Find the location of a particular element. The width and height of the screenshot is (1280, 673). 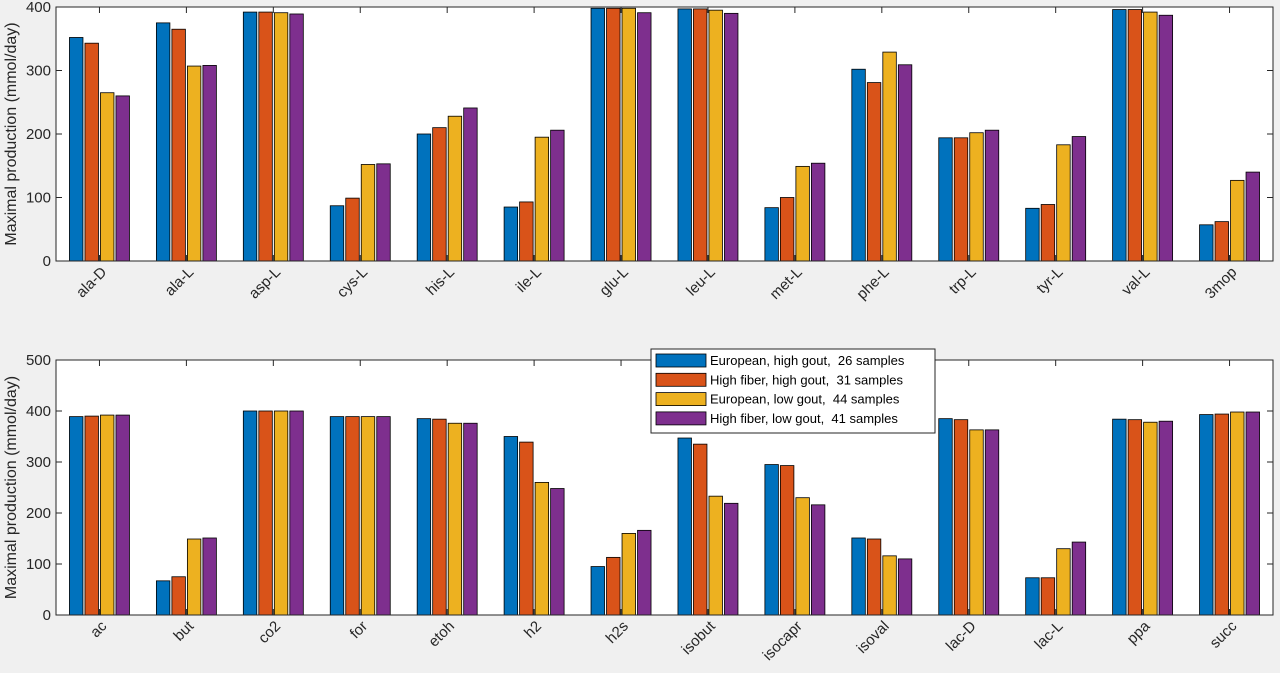

legend-label: High fiber, low gout, 41 samples is located at coordinates (804, 418).